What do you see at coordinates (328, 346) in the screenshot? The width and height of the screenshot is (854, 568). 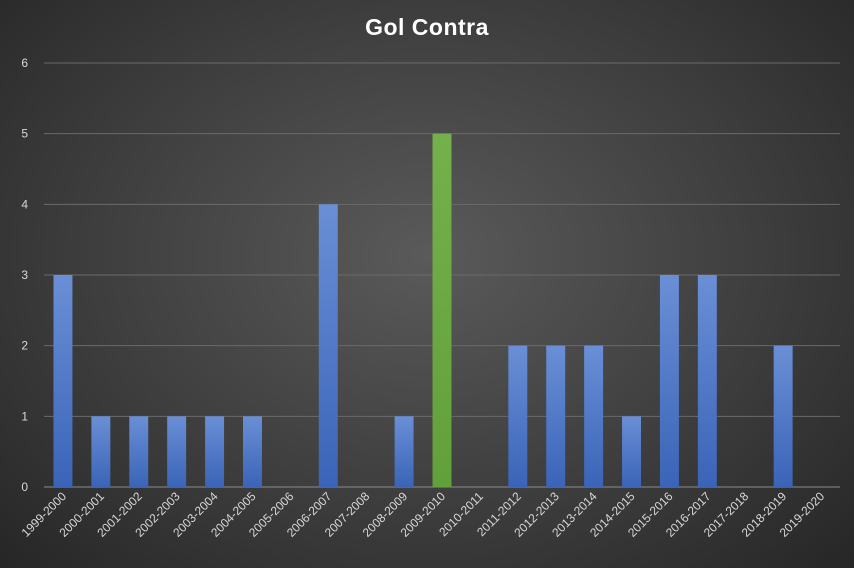 I see `bar-2006-2007` at bounding box center [328, 346].